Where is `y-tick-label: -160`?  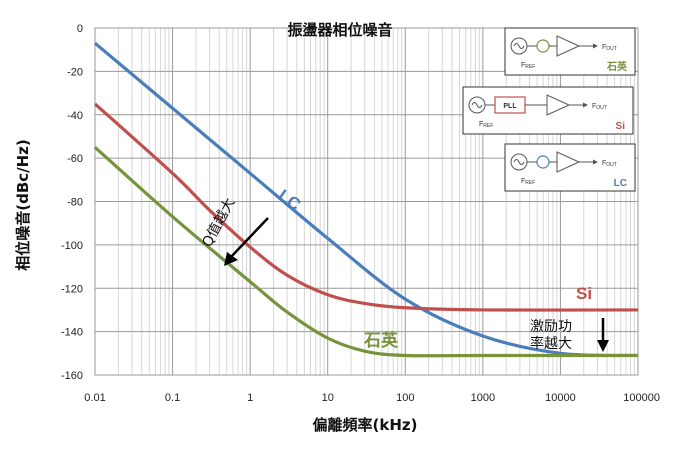
y-tick-label: -160 is located at coordinates (72, 376).